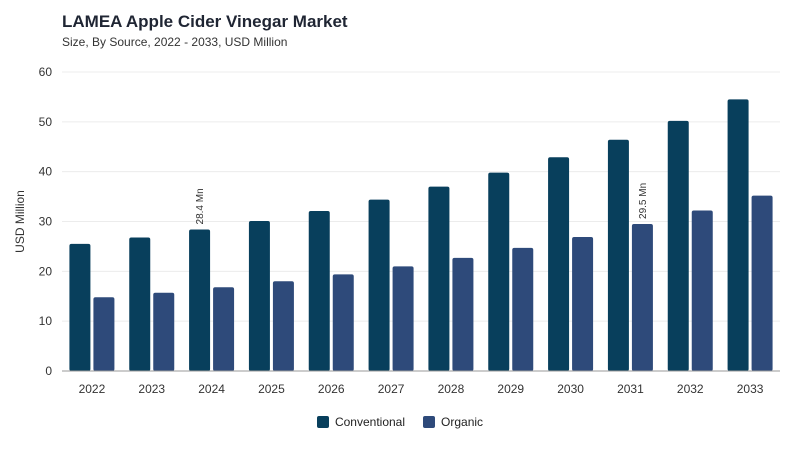  What do you see at coordinates (642, 297) in the screenshot?
I see `bar-organic-2031` at bounding box center [642, 297].